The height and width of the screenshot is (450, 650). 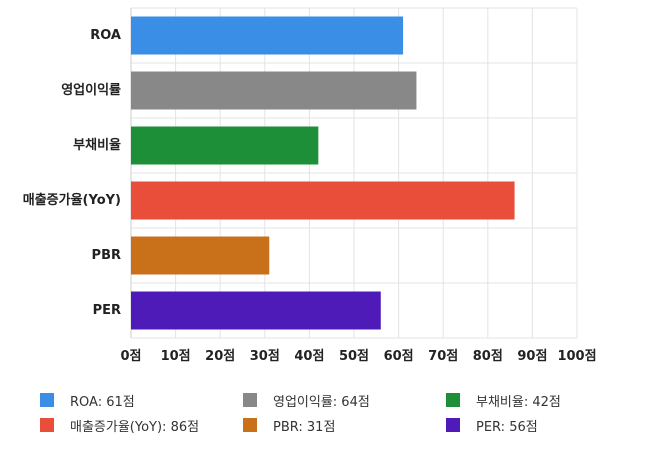 I want to click on x-tick-label: 20점, so click(x=220, y=356).